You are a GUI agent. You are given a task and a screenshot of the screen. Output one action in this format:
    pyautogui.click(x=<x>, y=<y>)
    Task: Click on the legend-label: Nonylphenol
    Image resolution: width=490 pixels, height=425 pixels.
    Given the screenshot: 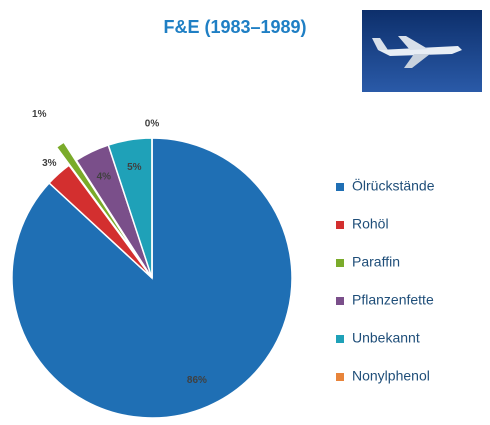 What is the action you would take?
    pyautogui.click(x=391, y=376)
    